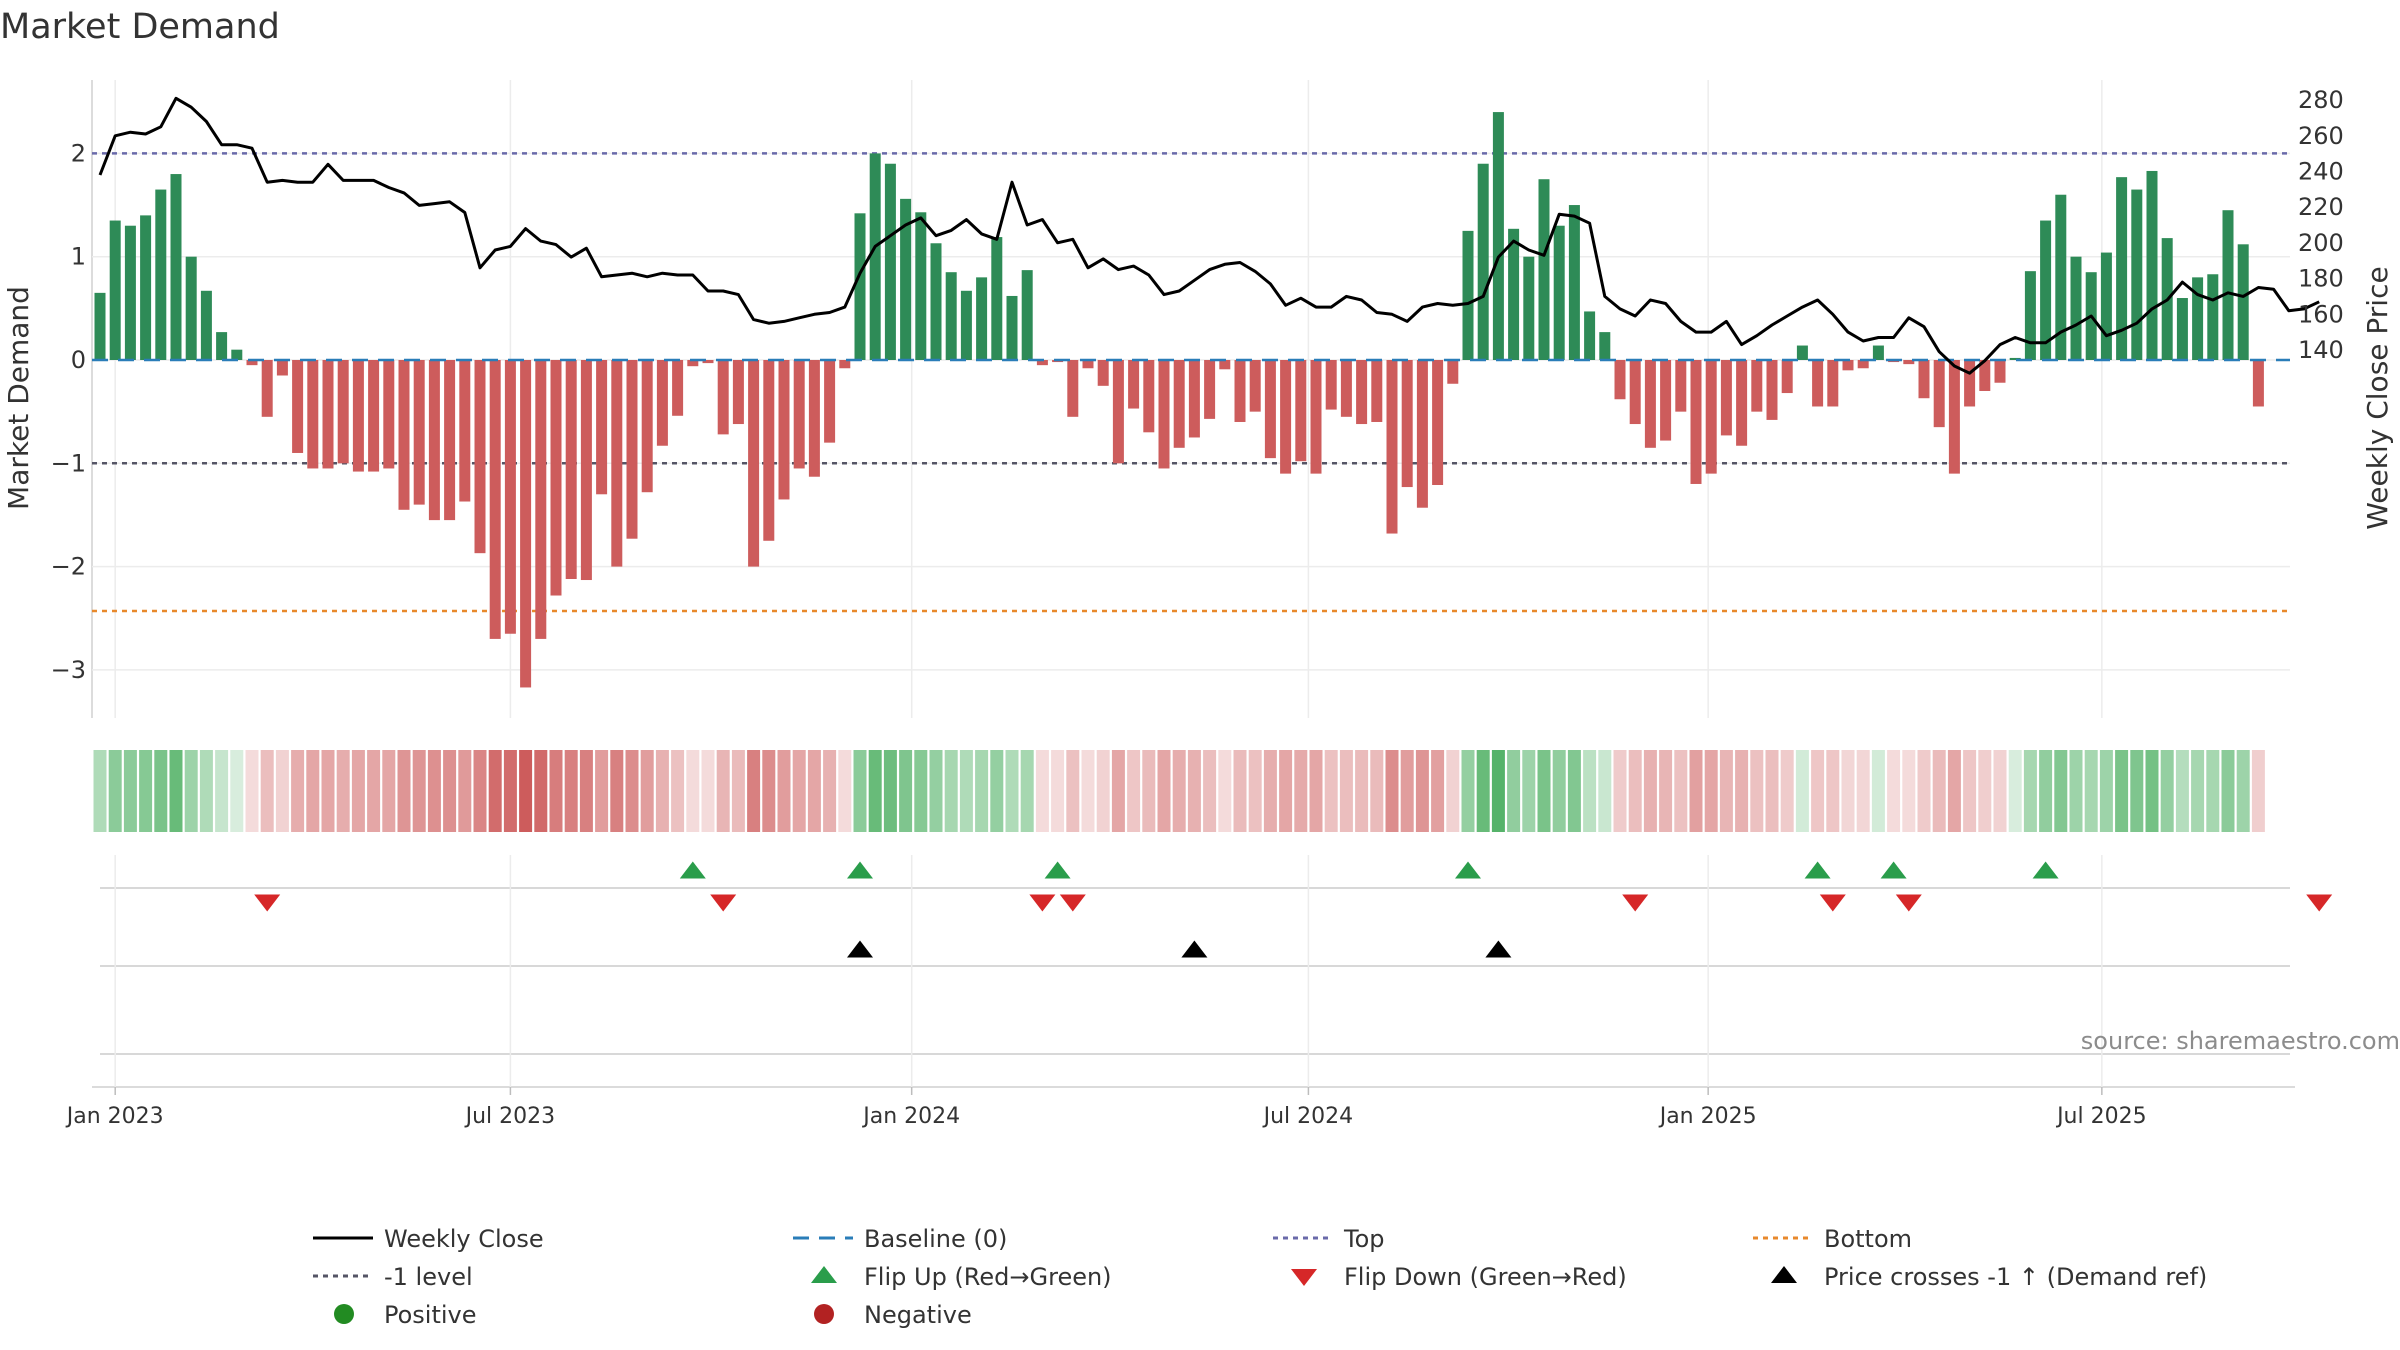  I want to click on y2-tick-label: 240, so click(2321, 171).